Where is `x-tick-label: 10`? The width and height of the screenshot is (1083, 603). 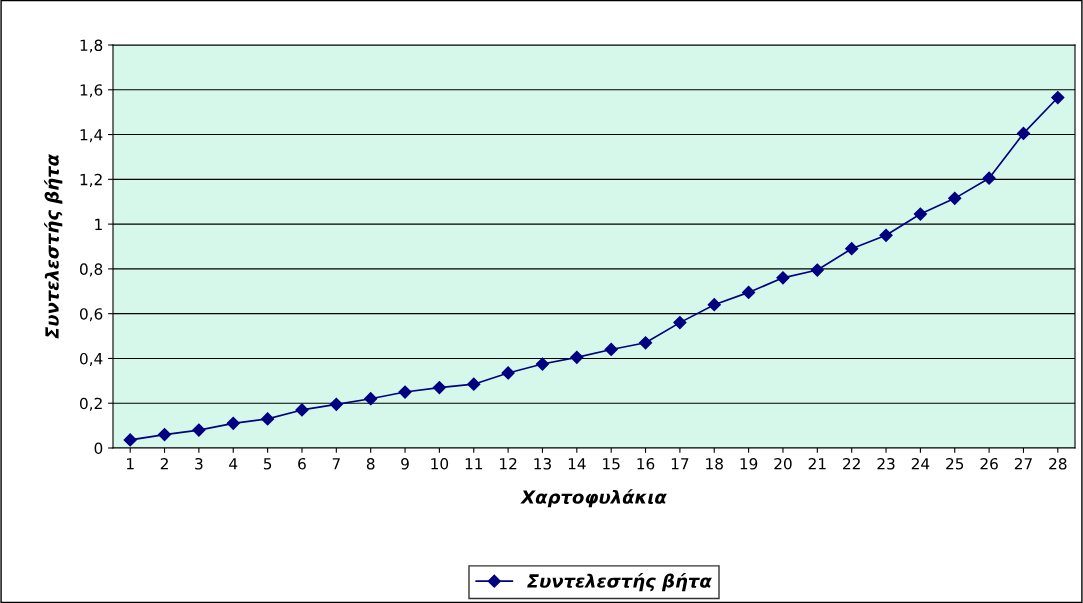
x-tick-label: 10 is located at coordinates (440, 463).